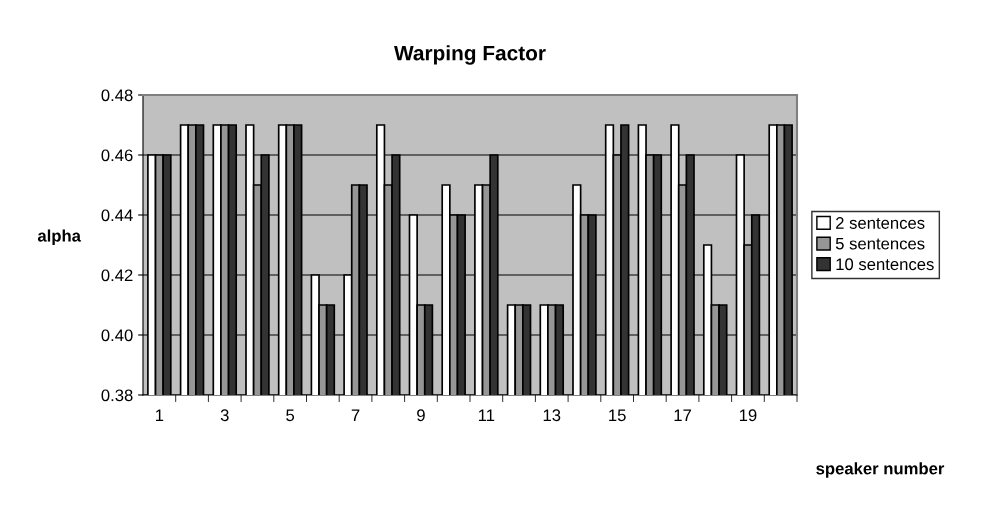  I want to click on x-tick-label: 7, so click(355, 415).